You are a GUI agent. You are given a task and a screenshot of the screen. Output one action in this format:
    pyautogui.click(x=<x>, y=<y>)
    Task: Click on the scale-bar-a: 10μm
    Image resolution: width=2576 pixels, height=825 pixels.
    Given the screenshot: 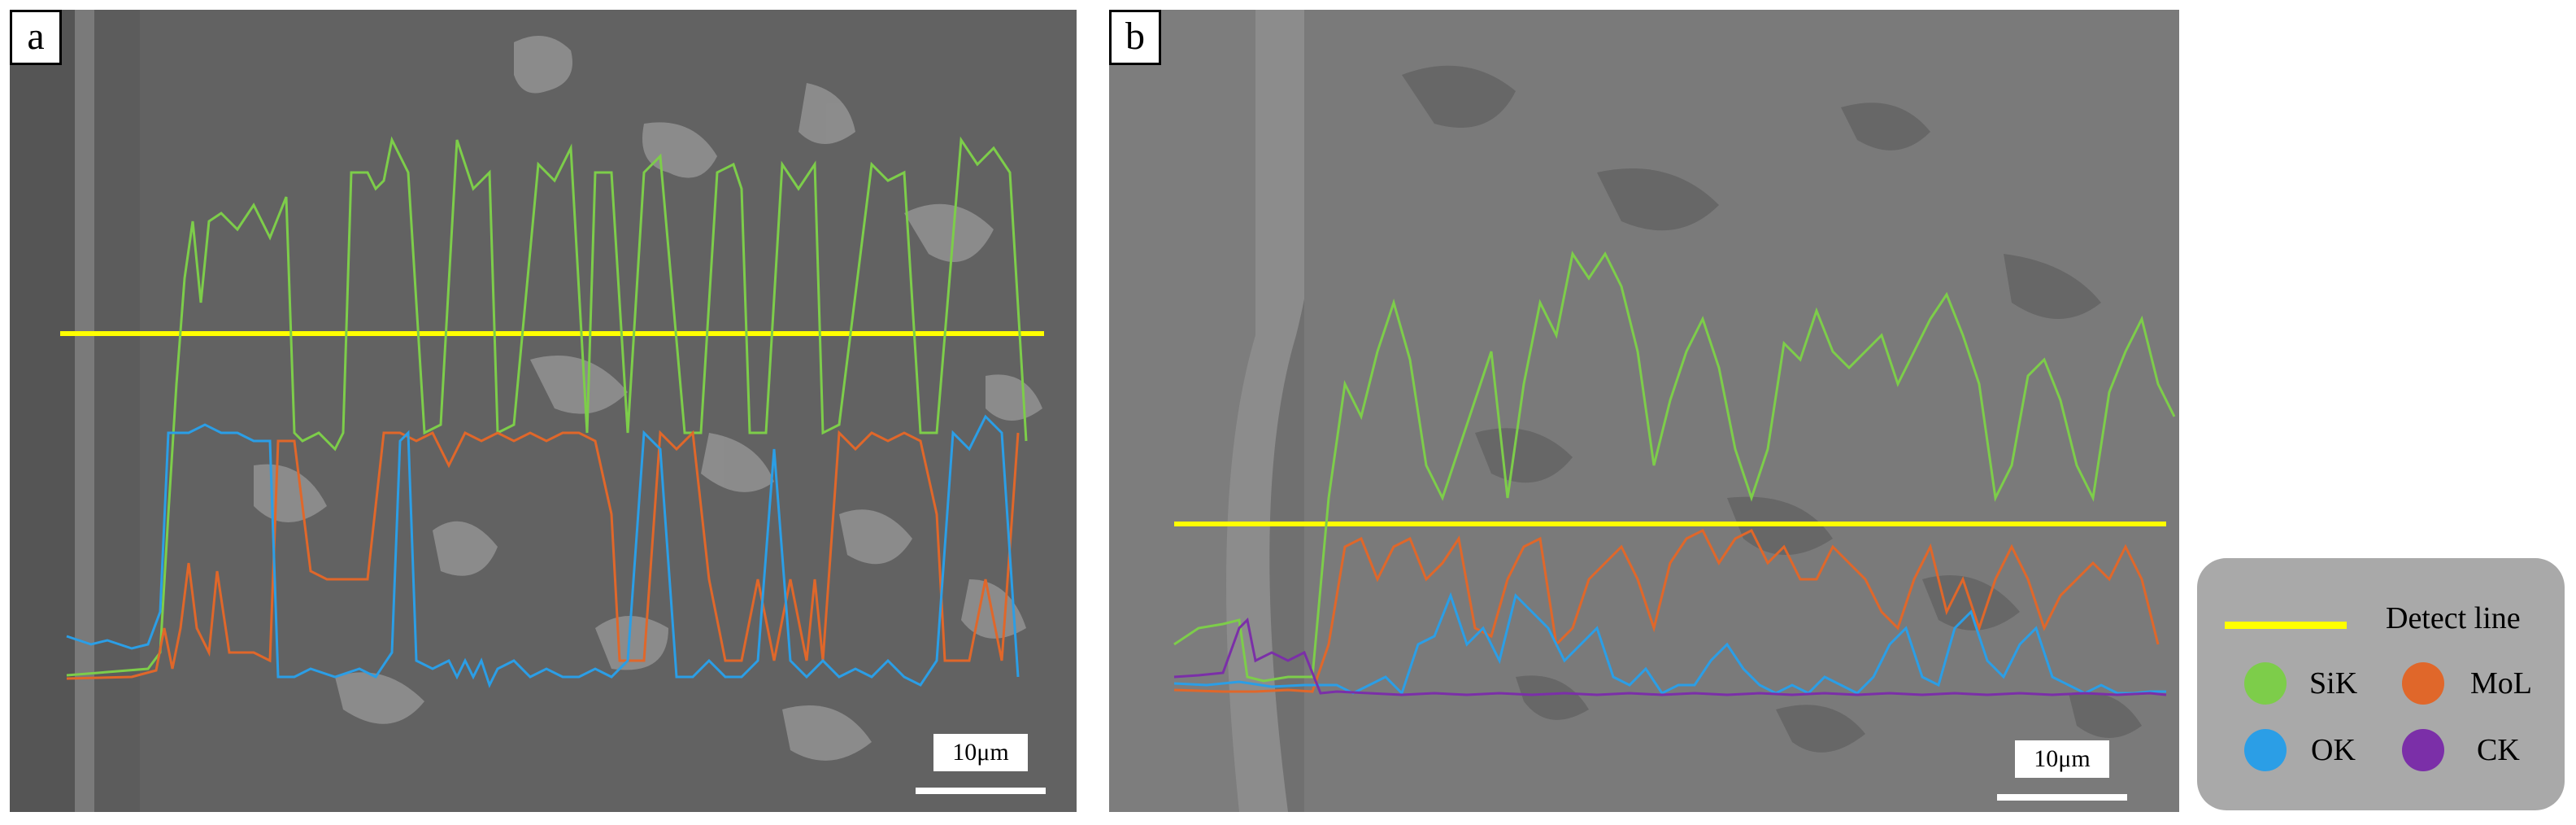 What is the action you would take?
    pyautogui.click(x=981, y=764)
    